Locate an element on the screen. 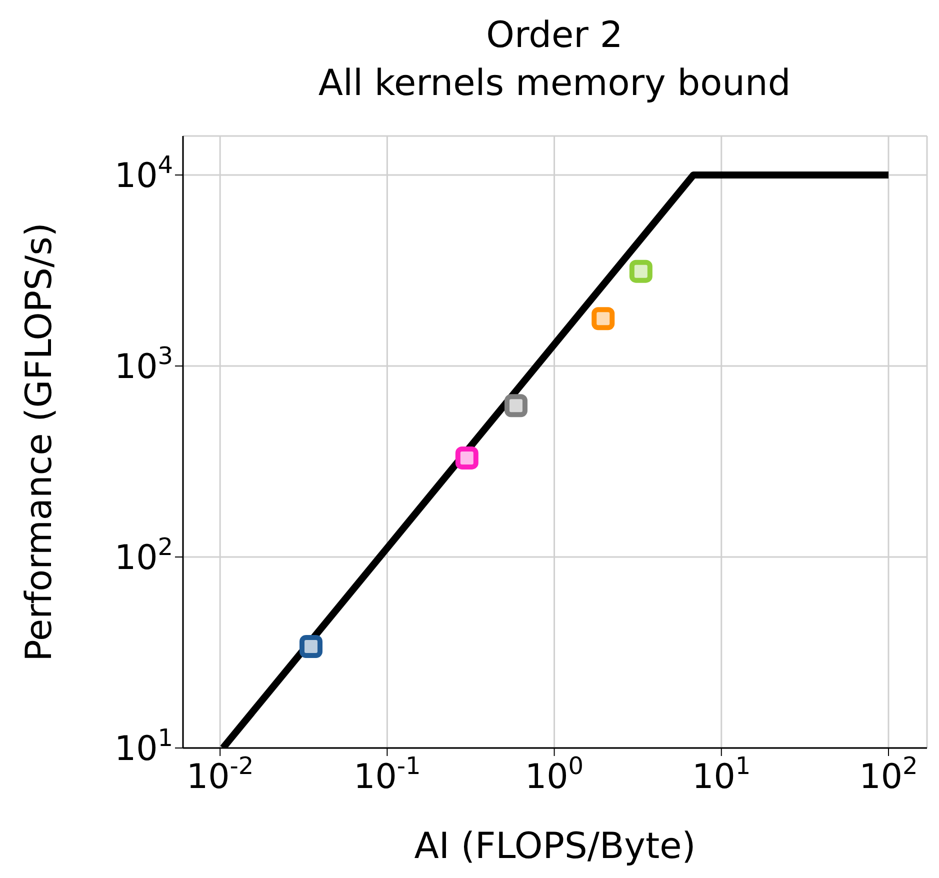 The height and width of the screenshot is (878, 939). x-axis-title: AI (FLOPS/Byte) is located at coordinates (555, 846).